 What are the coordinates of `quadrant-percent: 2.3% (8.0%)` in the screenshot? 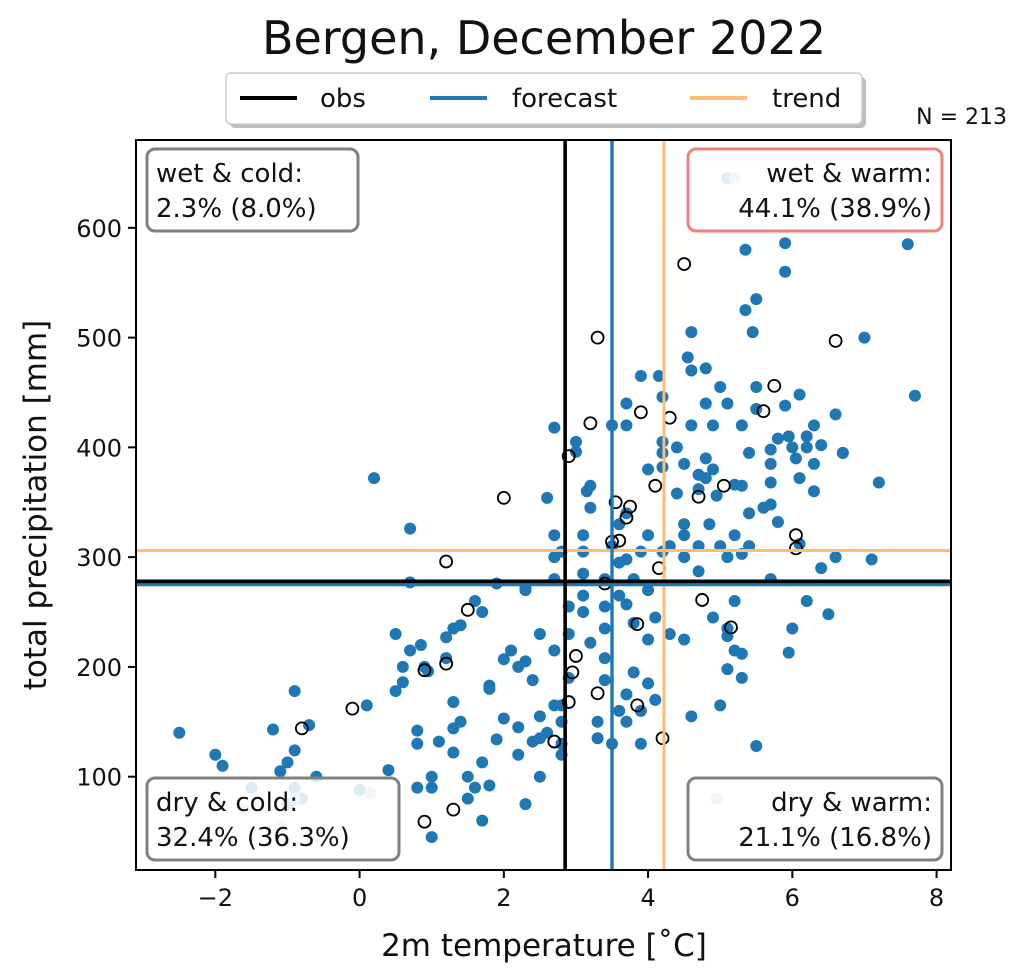 It's located at (236, 209).